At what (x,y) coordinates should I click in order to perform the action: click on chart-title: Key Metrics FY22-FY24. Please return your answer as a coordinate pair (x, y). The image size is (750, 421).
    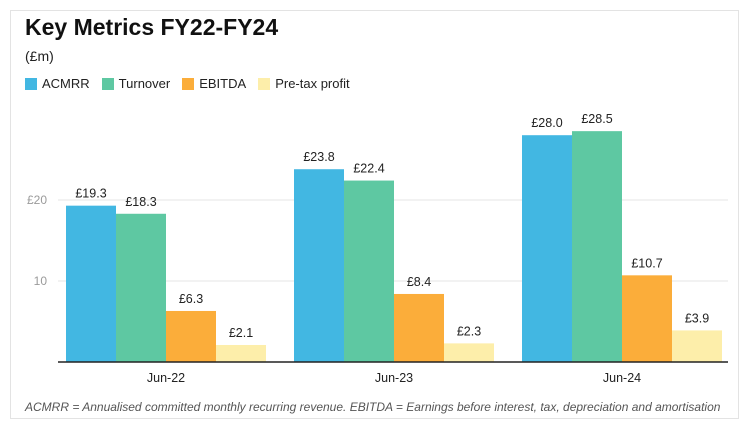
    Looking at the image, I should click on (152, 27).